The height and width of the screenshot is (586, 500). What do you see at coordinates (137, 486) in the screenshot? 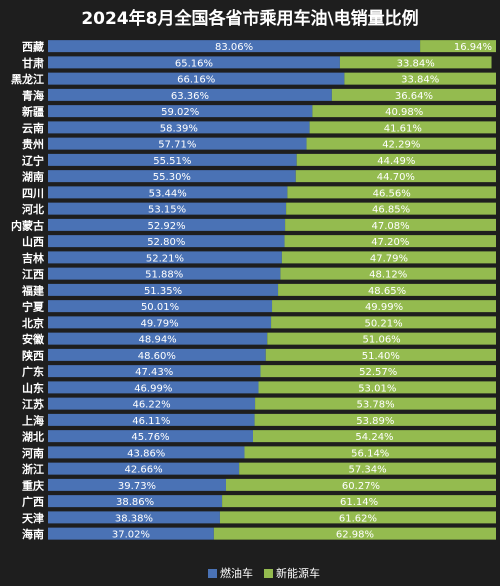
I see `fuel-value-label: 39.73%` at bounding box center [137, 486].